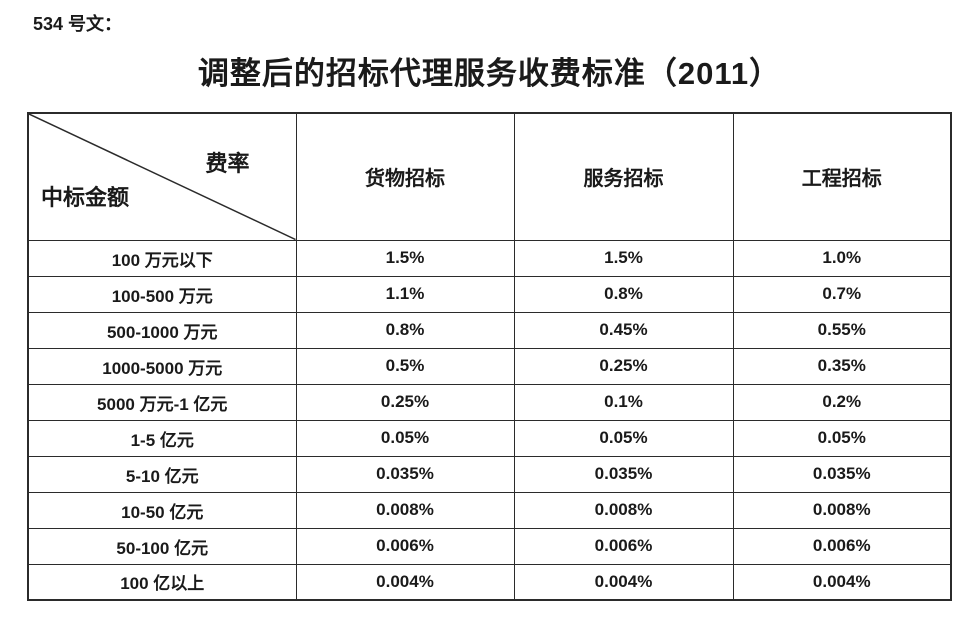  I want to click on rate-value-cell: 0.45%, so click(623, 330).